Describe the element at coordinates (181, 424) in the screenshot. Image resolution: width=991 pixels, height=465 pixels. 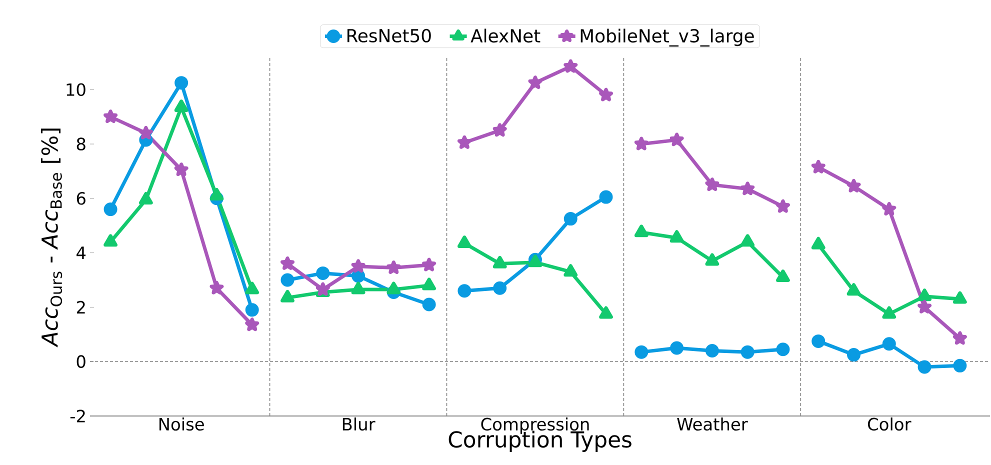
I see `x-tick-label: Noise` at that location.